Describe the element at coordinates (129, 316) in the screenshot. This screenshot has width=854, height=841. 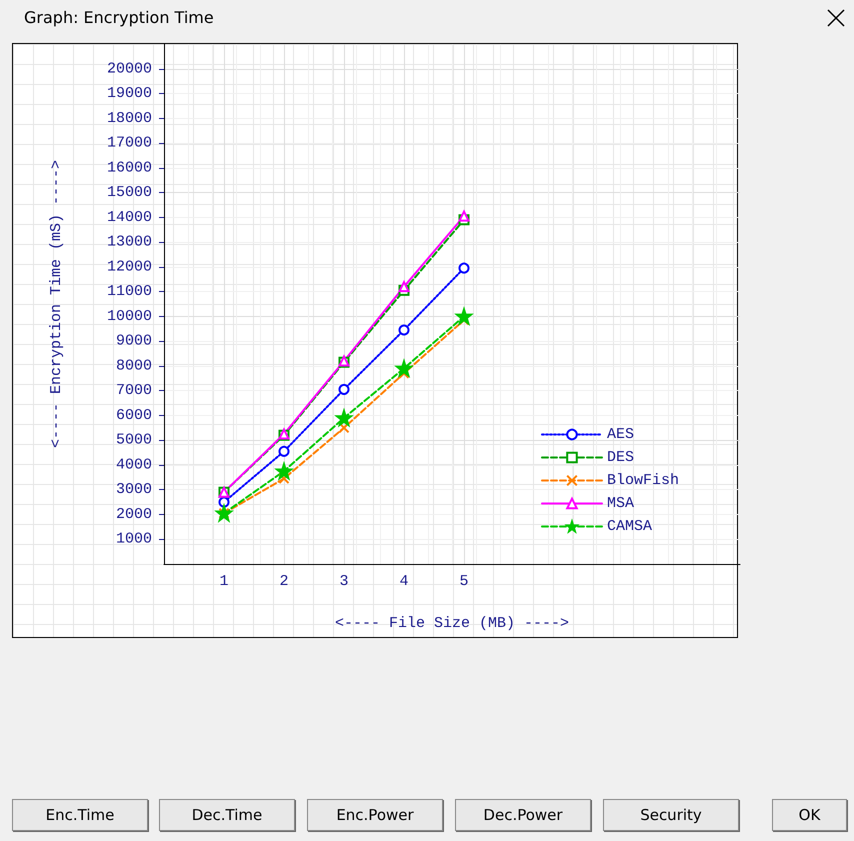
I see `y-tick-label: 10000` at that location.